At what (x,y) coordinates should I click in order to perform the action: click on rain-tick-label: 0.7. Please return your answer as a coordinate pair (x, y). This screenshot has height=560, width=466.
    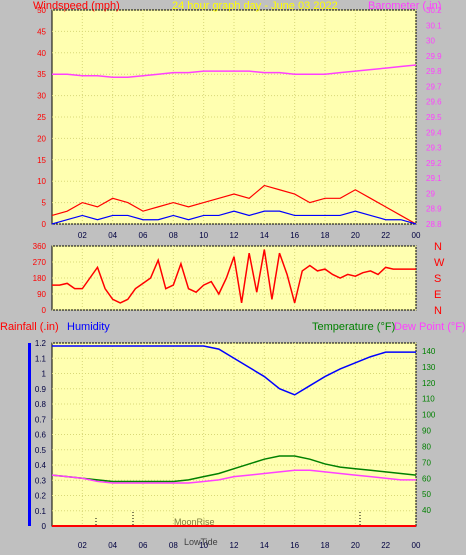
    Looking at the image, I should click on (41, 419).